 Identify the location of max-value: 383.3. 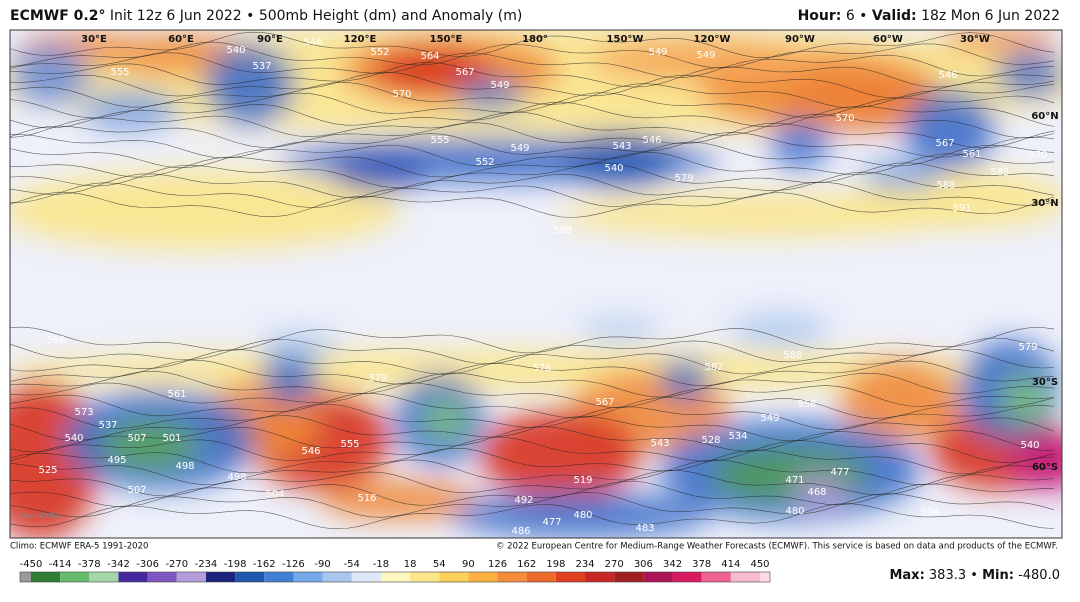
(947, 575).